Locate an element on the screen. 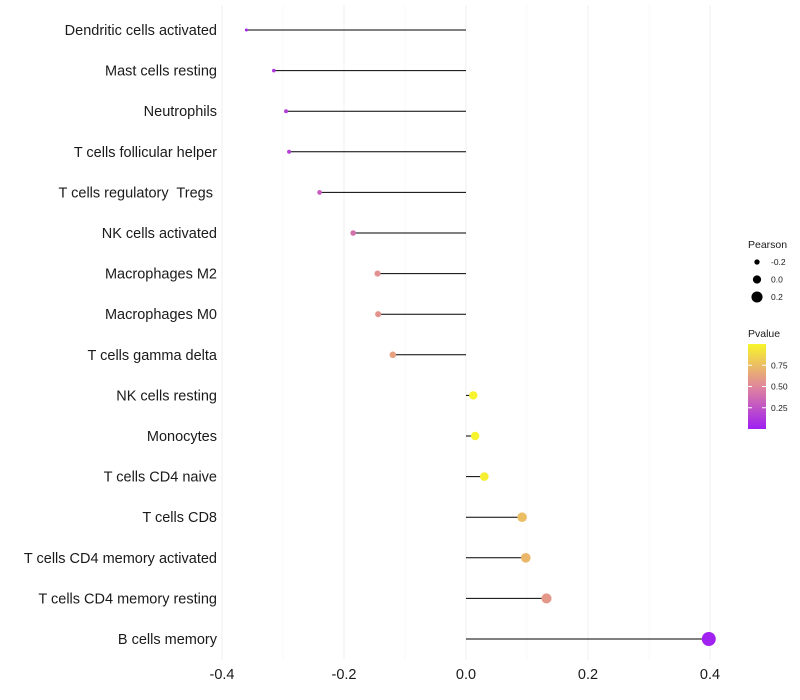 This screenshot has height=700, width=800. colorbar-tick-label: 0.25 is located at coordinates (779, 408).